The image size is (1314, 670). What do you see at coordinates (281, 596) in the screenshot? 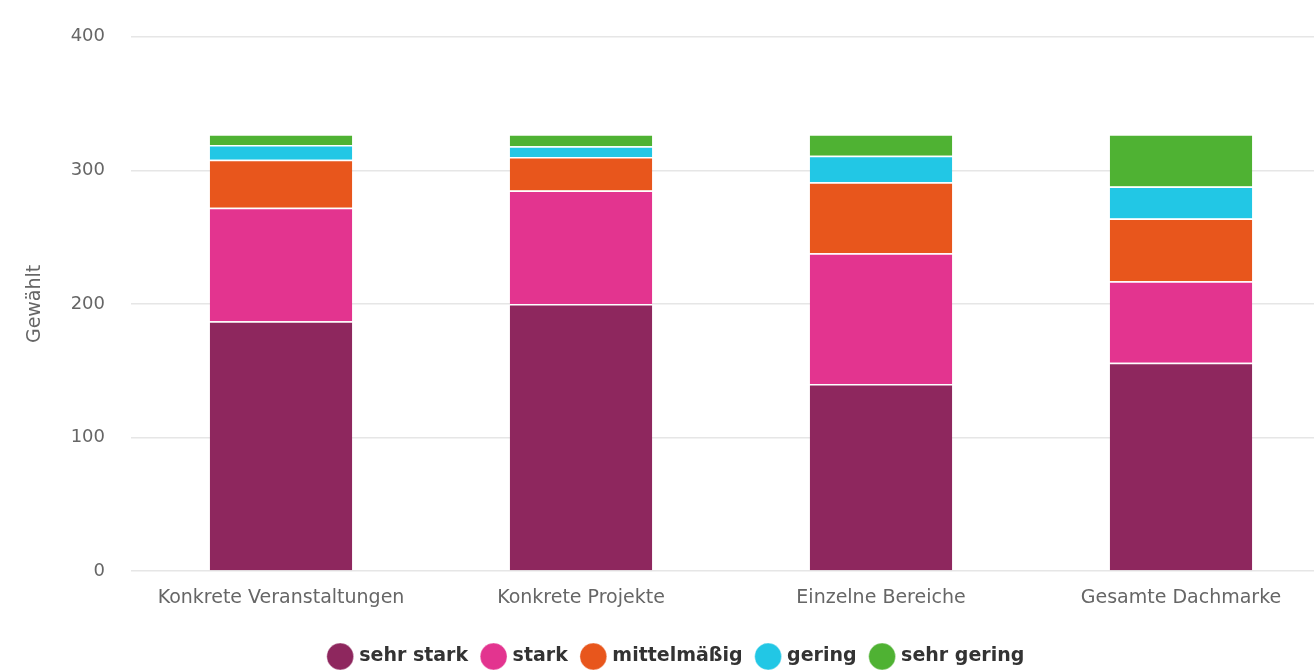
I see `x-tick-label: Konkrete Veranstaltungen` at bounding box center [281, 596].